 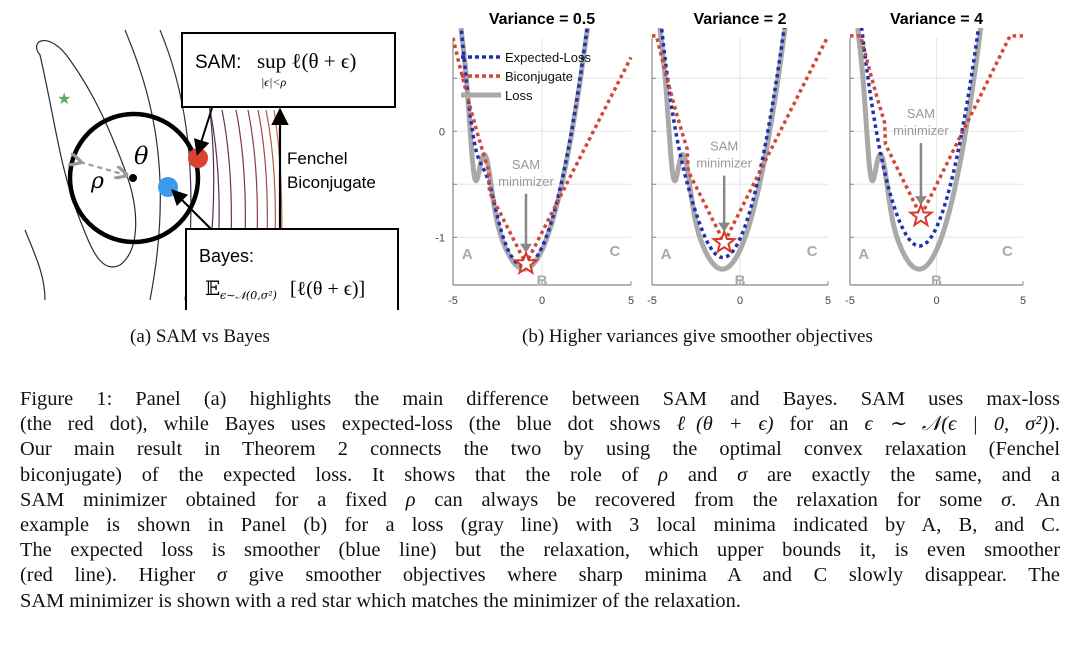 What do you see at coordinates (740, 19) in the screenshot?
I see `chart-title: Variance = 2` at bounding box center [740, 19].